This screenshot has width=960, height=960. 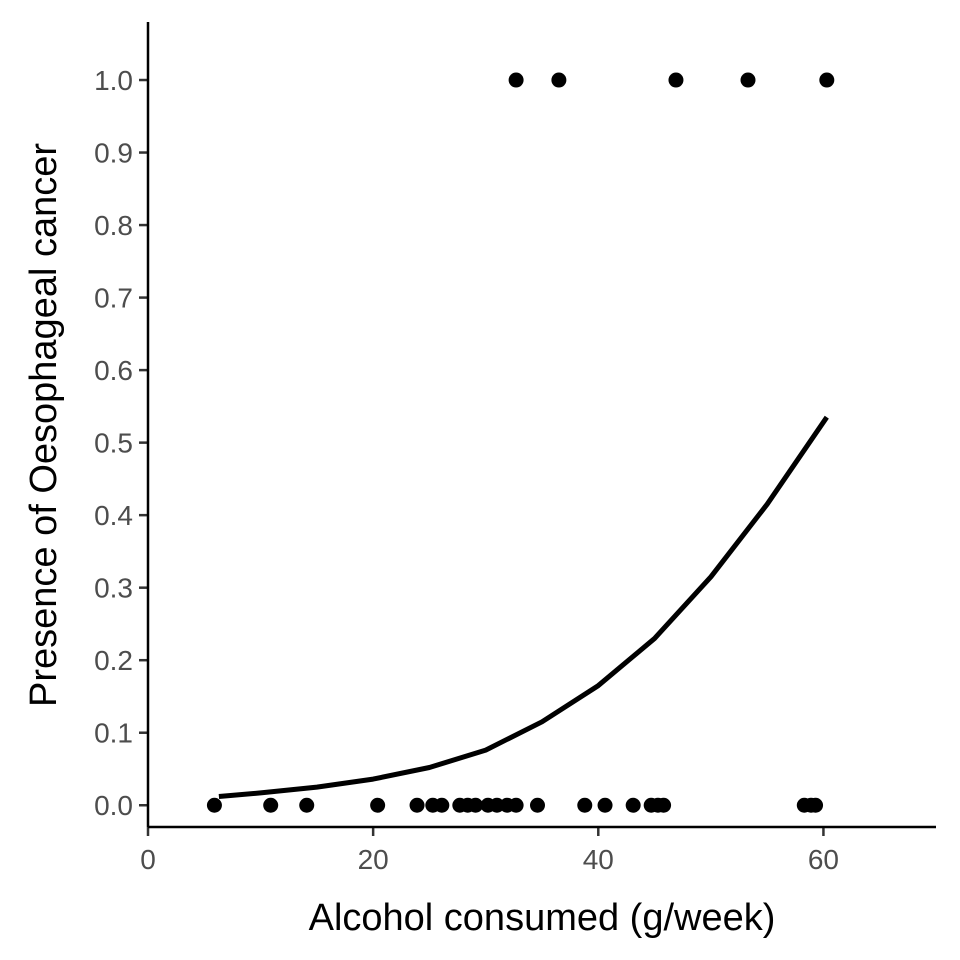 What do you see at coordinates (823, 859) in the screenshot?
I see `x-tick-label: 60` at bounding box center [823, 859].